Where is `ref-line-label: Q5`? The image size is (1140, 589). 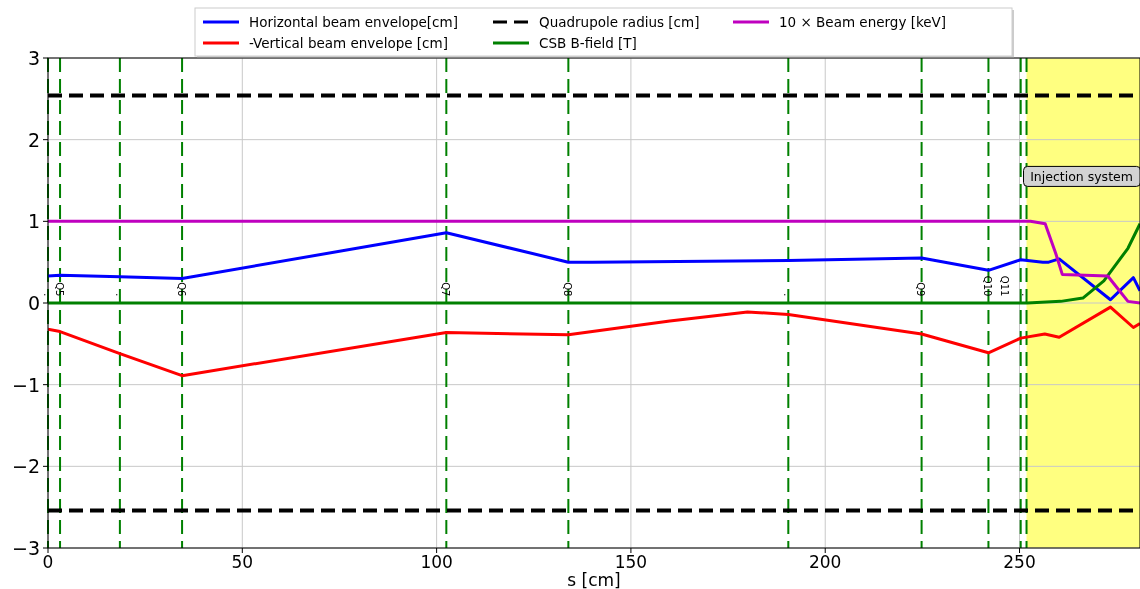 ref-line-label: Q5 is located at coordinates (59, 289).